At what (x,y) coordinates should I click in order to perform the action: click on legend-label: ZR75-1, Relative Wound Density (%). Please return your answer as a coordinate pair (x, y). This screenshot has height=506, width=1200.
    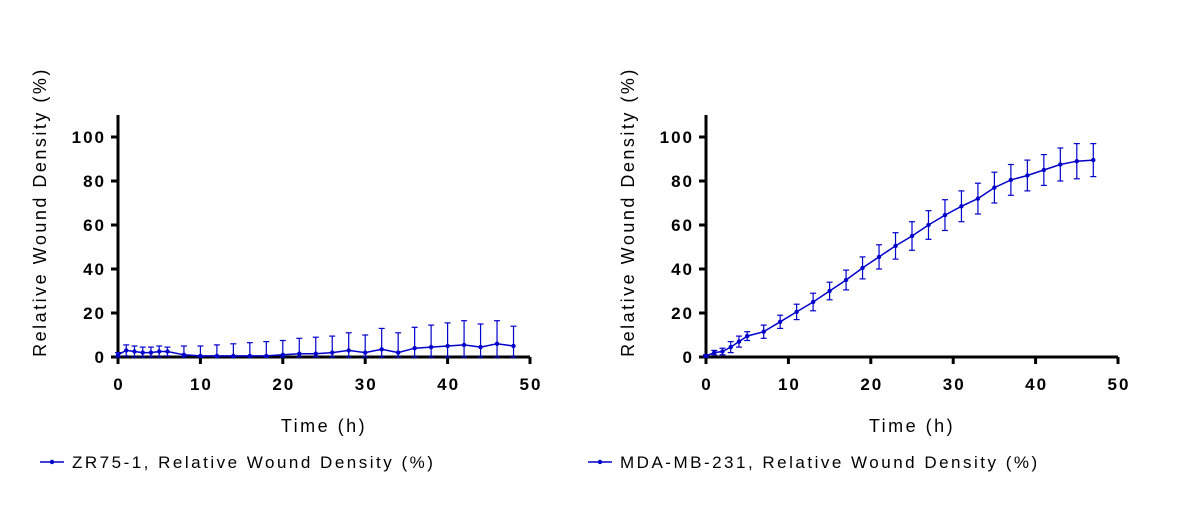
    Looking at the image, I should click on (253, 462).